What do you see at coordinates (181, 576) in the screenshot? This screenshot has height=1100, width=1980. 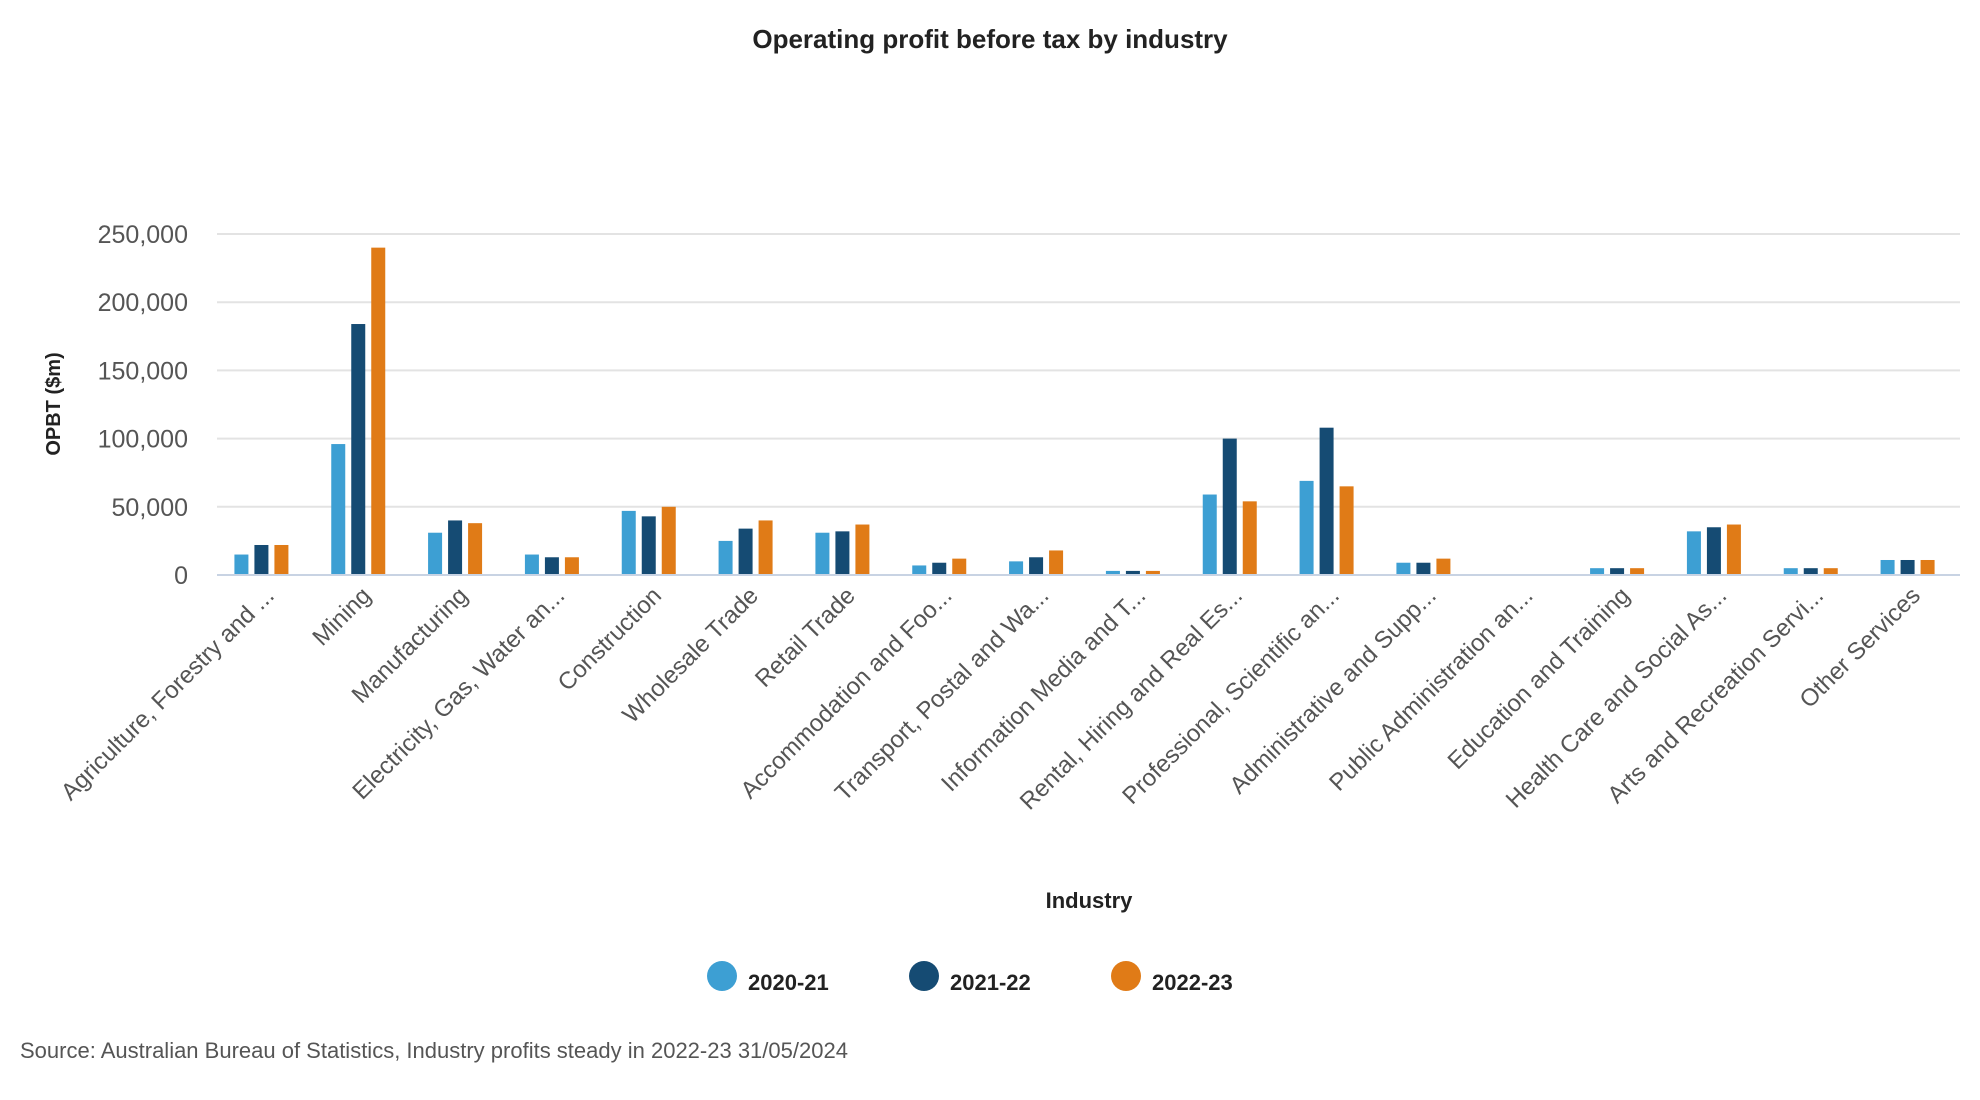 I see `y-tick-label: 0` at bounding box center [181, 576].